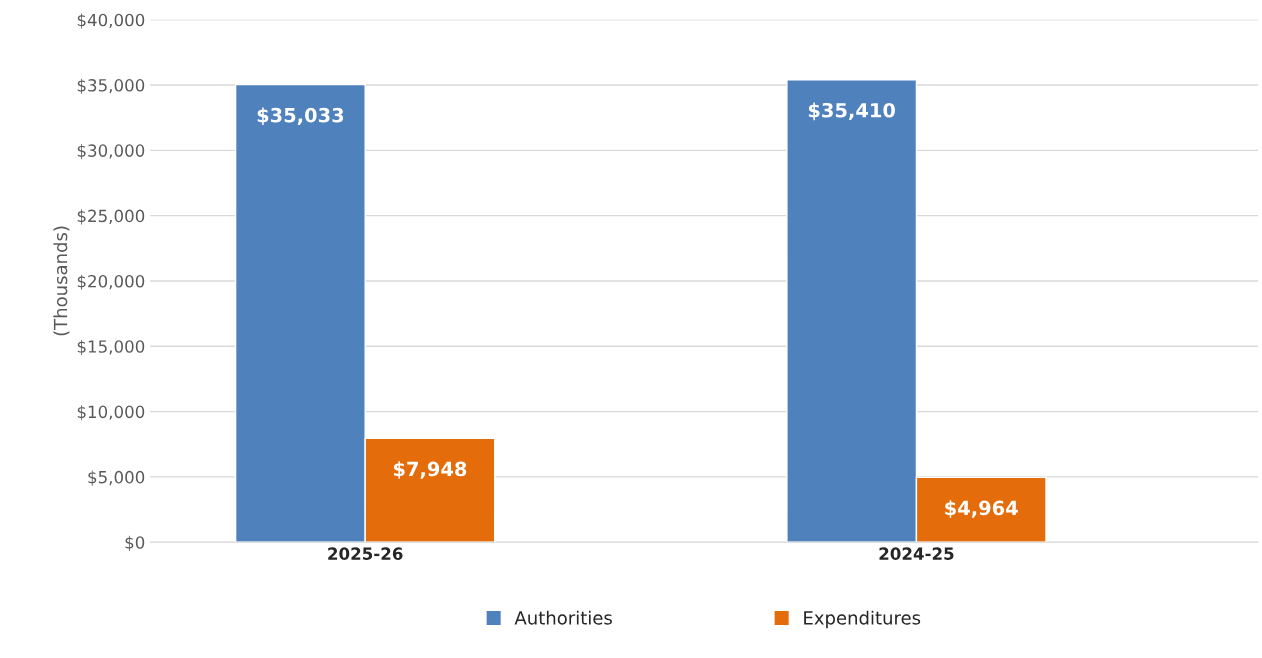  What do you see at coordinates (61, 281) in the screenshot?
I see `y-axis-title: (Thousands)` at bounding box center [61, 281].